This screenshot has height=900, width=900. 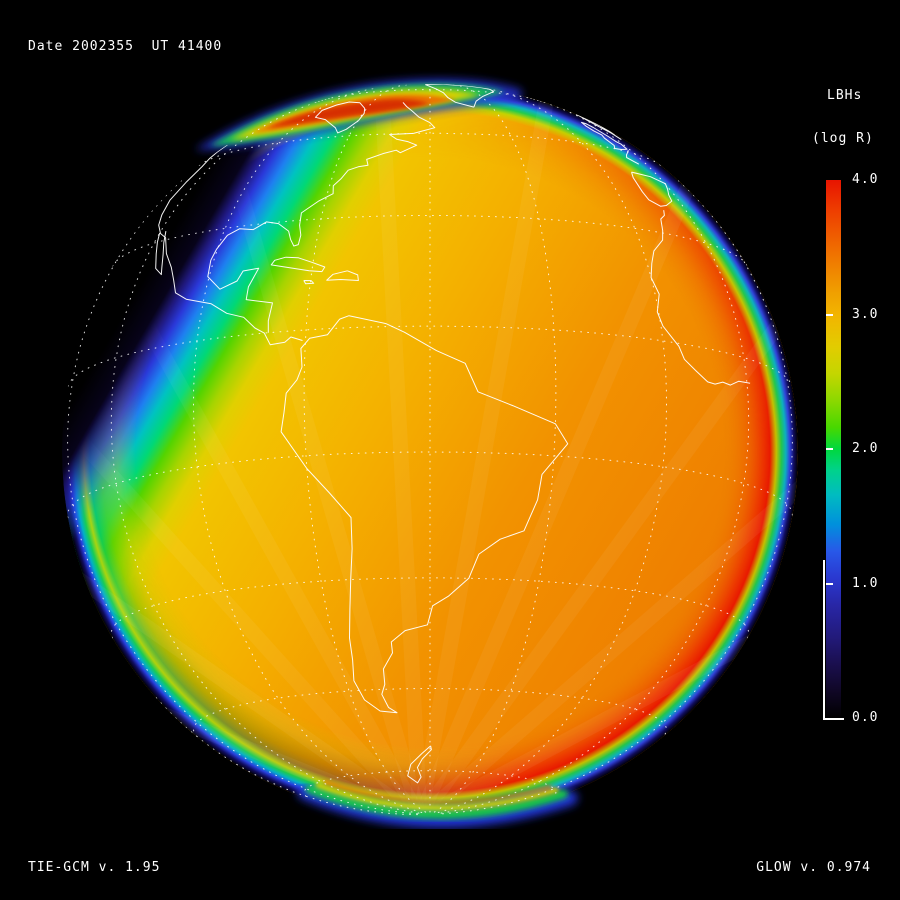 What do you see at coordinates (845, 95) in the screenshot?
I see `colorbar-title: LBHs` at bounding box center [845, 95].